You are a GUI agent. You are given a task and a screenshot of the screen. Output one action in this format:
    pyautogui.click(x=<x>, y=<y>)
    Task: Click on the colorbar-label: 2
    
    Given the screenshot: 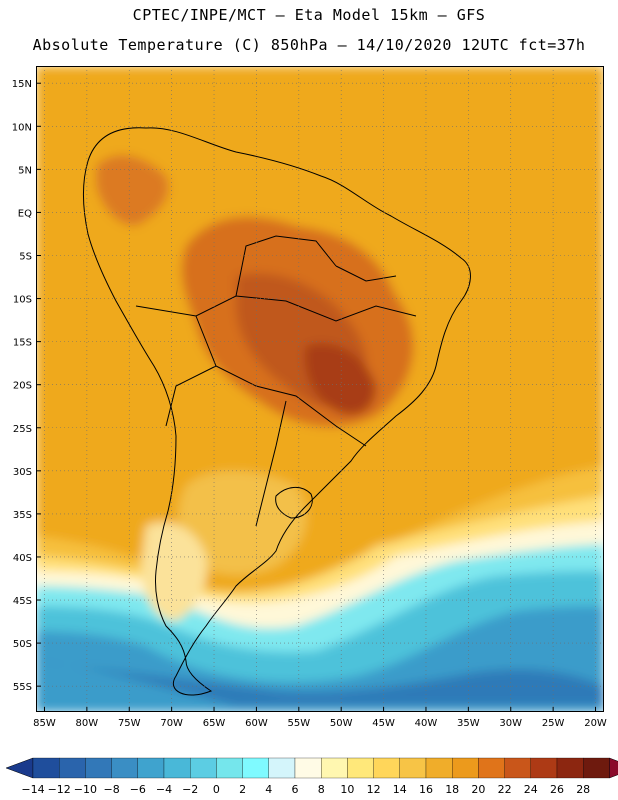 What is the action you would take?
    pyautogui.click(x=242, y=789)
    